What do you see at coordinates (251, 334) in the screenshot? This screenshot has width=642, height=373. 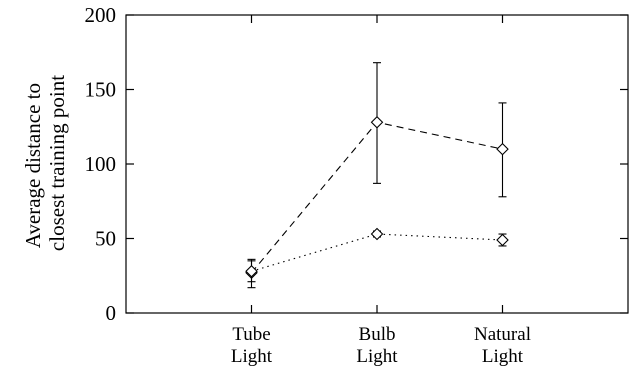 I see `x-category-label-line: Tube` at bounding box center [251, 334].